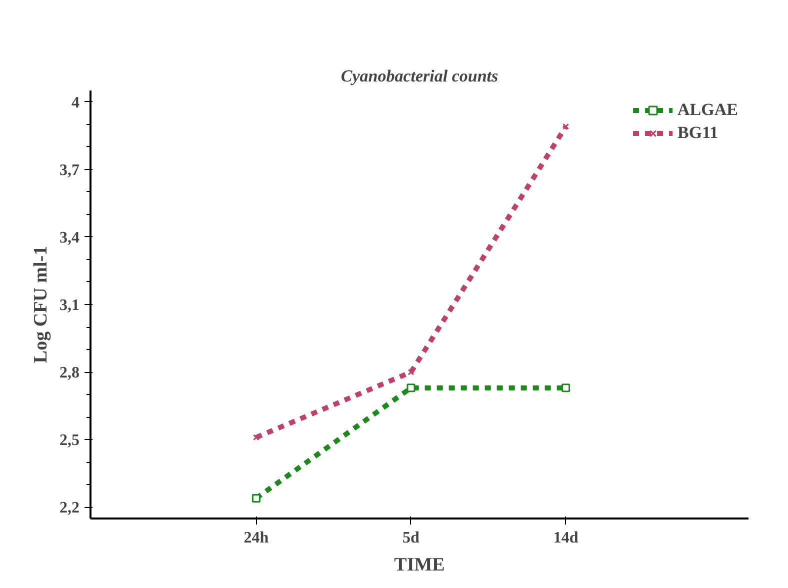 The height and width of the screenshot is (588, 788). What do you see at coordinates (76, 103) in the screenshot?
I see `y-tick-label: 4` at bounding box center [76, 103].